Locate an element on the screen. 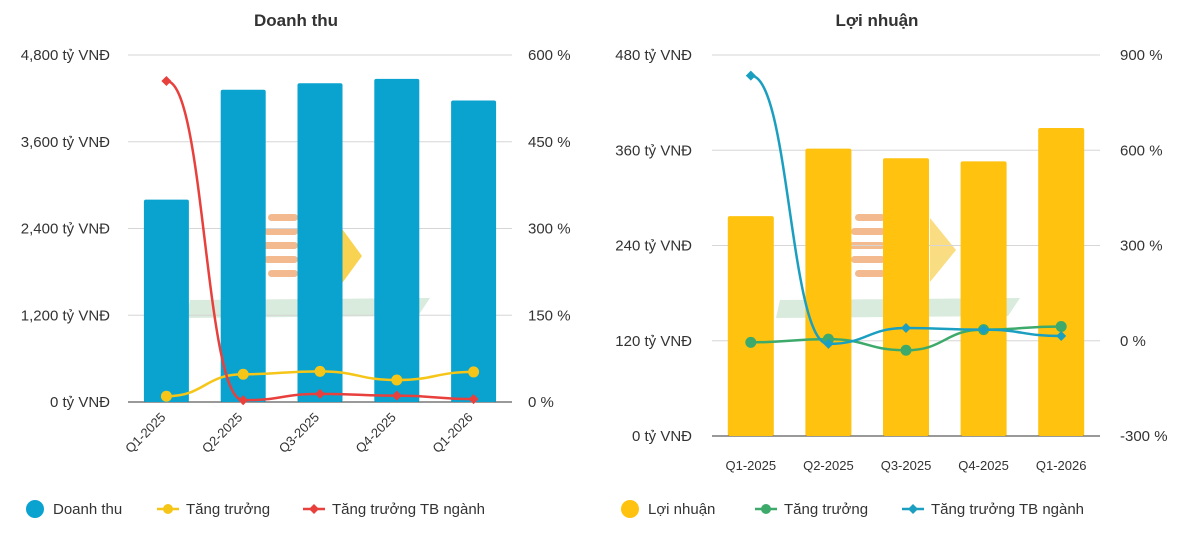  legend: Lợi nhuận Tăng trưởng Tăng trưởng TB ngành is located at coordinates (852, 509).